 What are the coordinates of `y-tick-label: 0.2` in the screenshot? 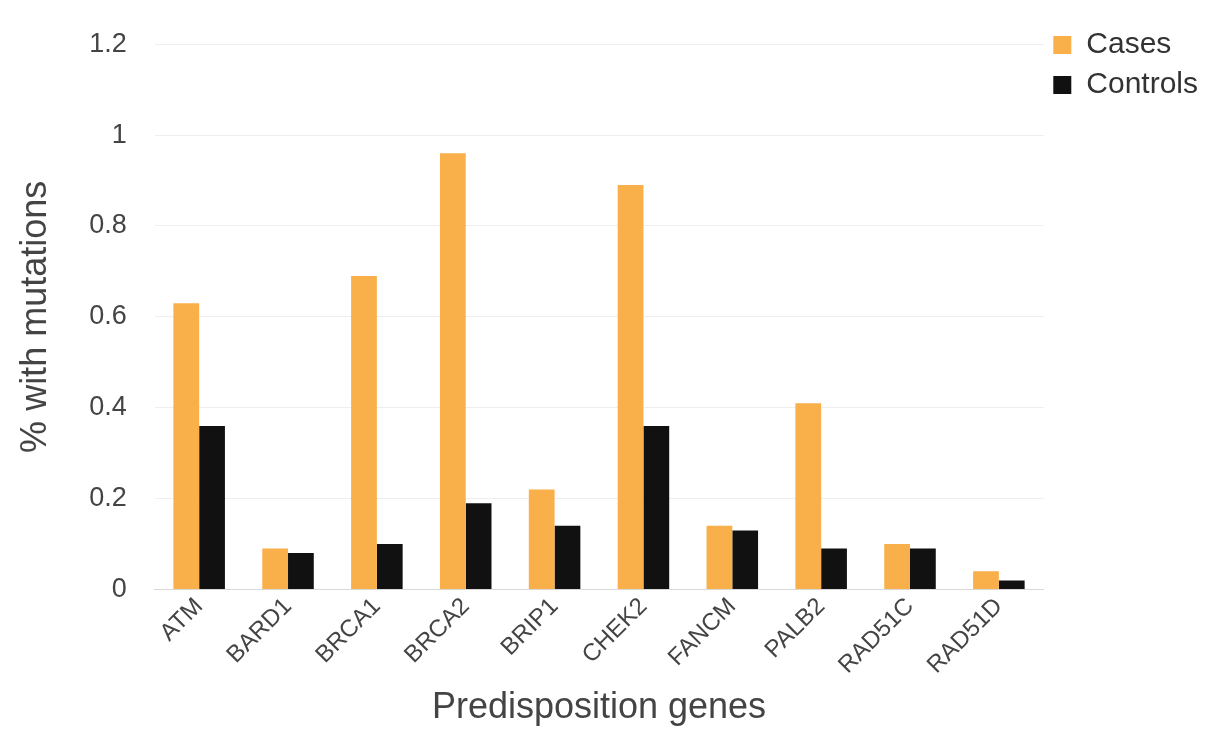 It's located at (108, 497).